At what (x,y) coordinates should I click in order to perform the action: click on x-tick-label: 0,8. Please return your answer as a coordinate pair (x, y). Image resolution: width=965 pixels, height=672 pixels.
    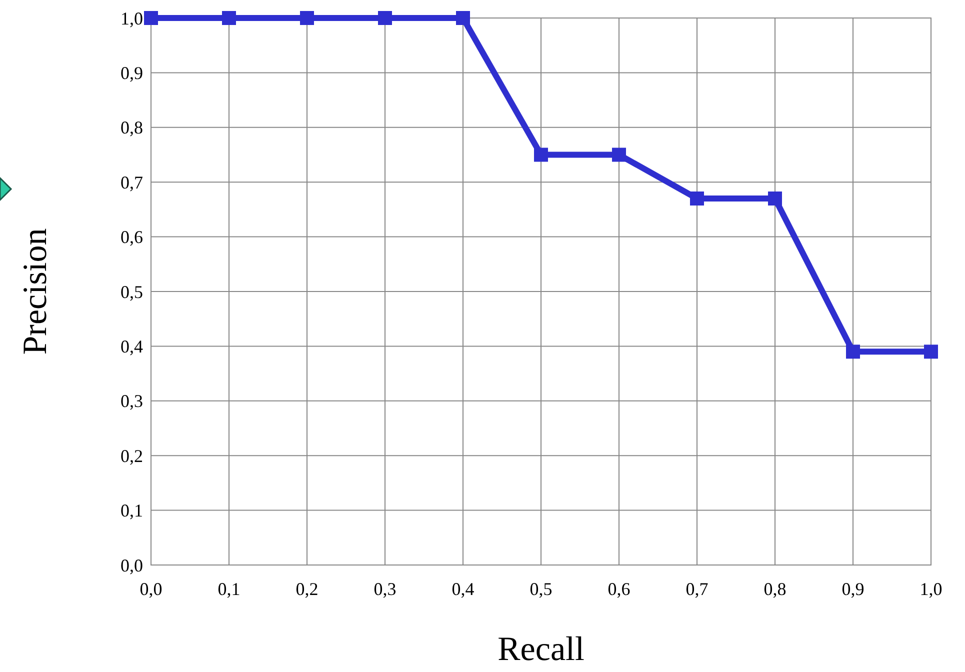
    Looking at the image, I should click on (775, 589).